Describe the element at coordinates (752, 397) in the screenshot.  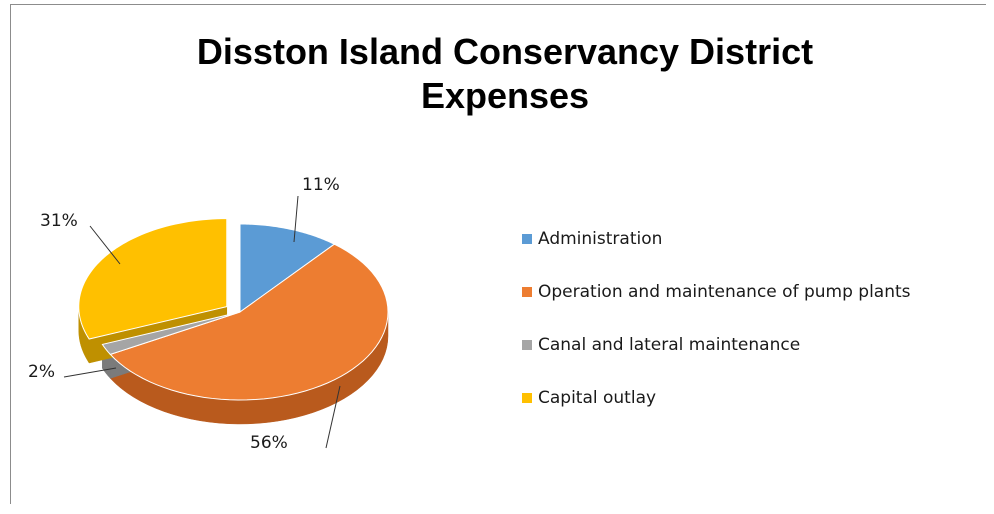
I see `legend-item-capital-outlay: Capital outlay` at that location.